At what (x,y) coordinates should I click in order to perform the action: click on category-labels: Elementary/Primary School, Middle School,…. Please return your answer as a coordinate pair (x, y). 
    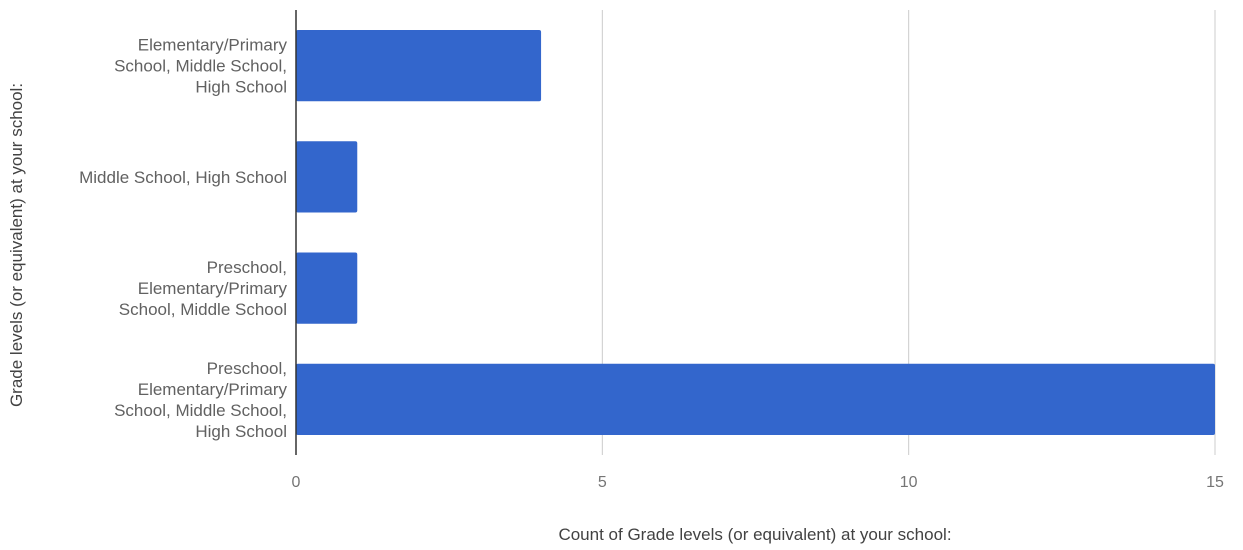
    Looking at the image, I should click on (183, 238).